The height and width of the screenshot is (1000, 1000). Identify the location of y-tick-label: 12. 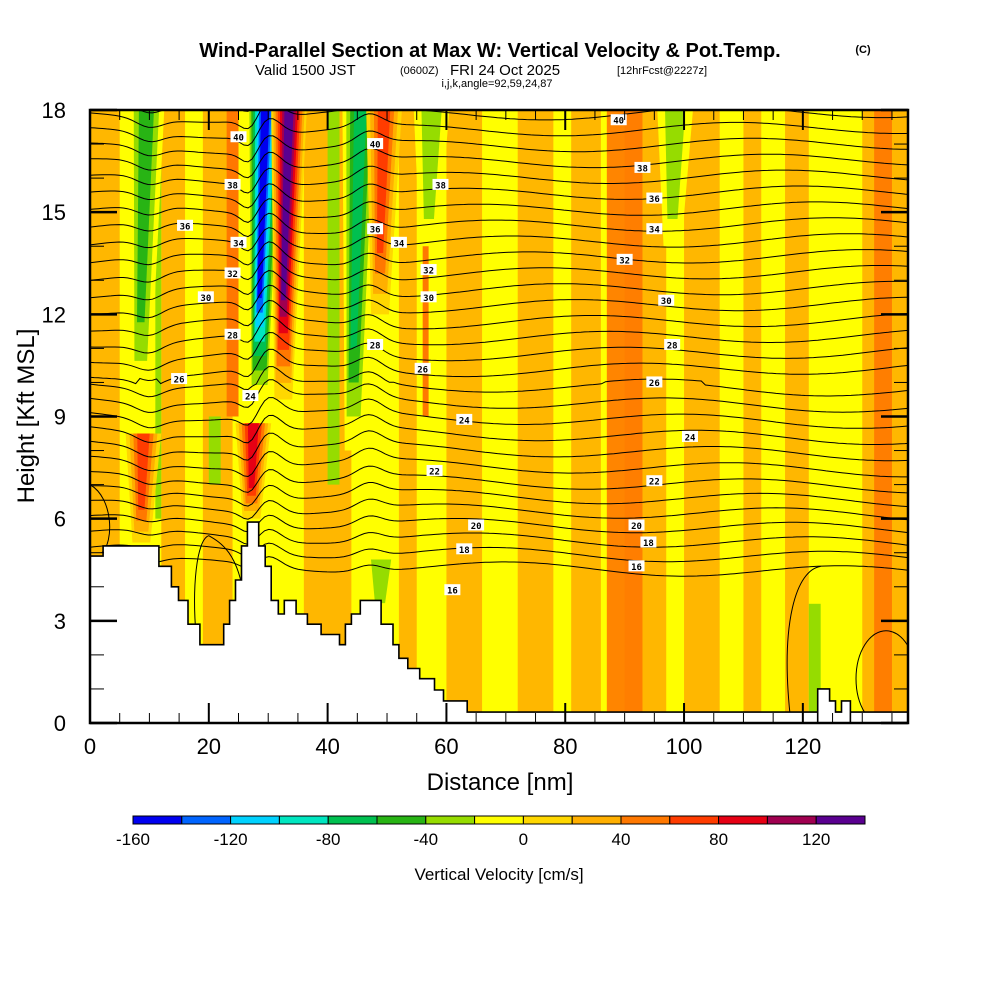
(54, 314).